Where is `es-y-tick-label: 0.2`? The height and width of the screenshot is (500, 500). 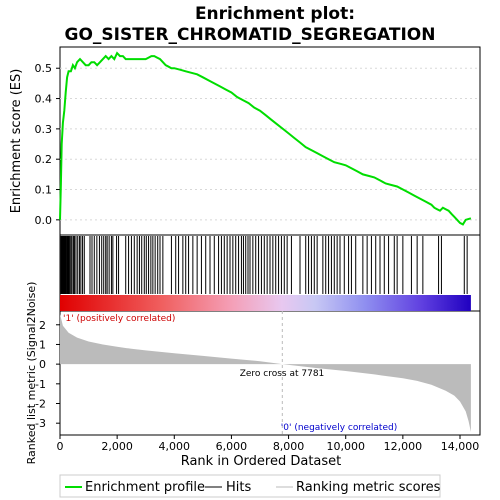 es-y-tick-label: 0.2 is located at coordinates (44, 159).